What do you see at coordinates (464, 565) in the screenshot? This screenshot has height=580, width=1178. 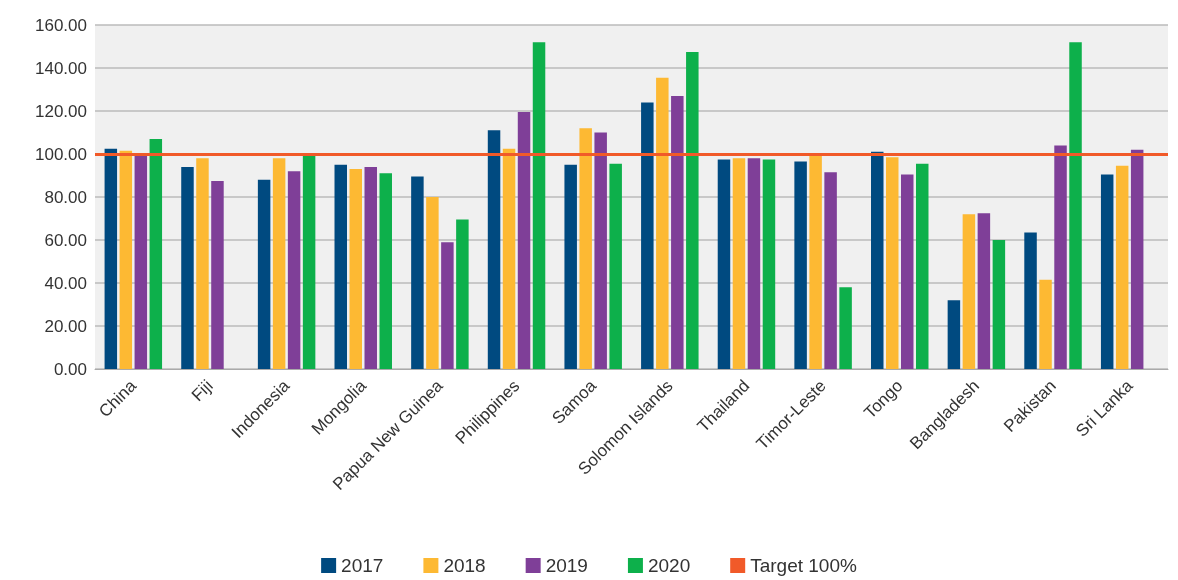 I see `legend-label: 2018` at bounding box center [464, 565].